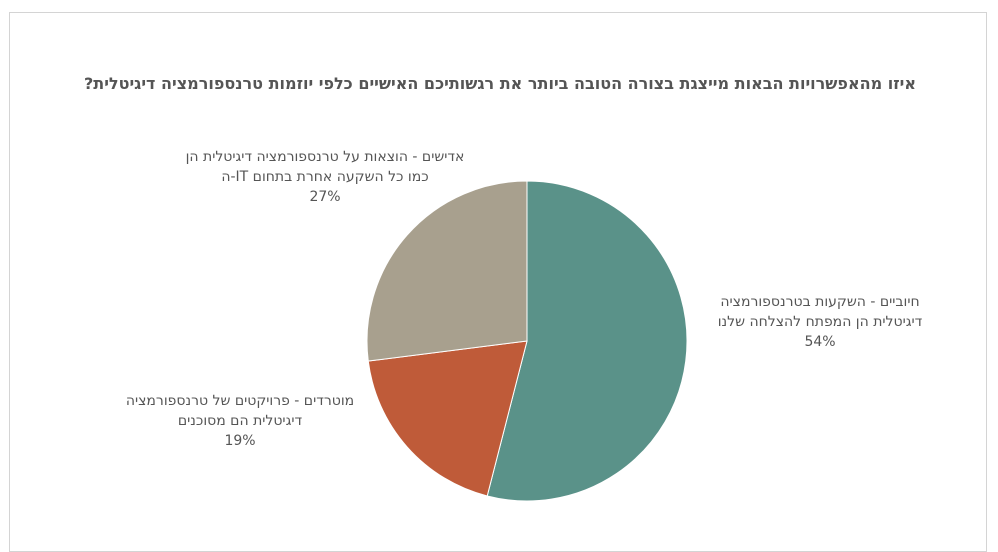 The image size is (998, 552). What do you see at coordinates (820, 342) in the screenshot?
I see `slice-label-positive-value: 54%` at bounding box center [820, 342].